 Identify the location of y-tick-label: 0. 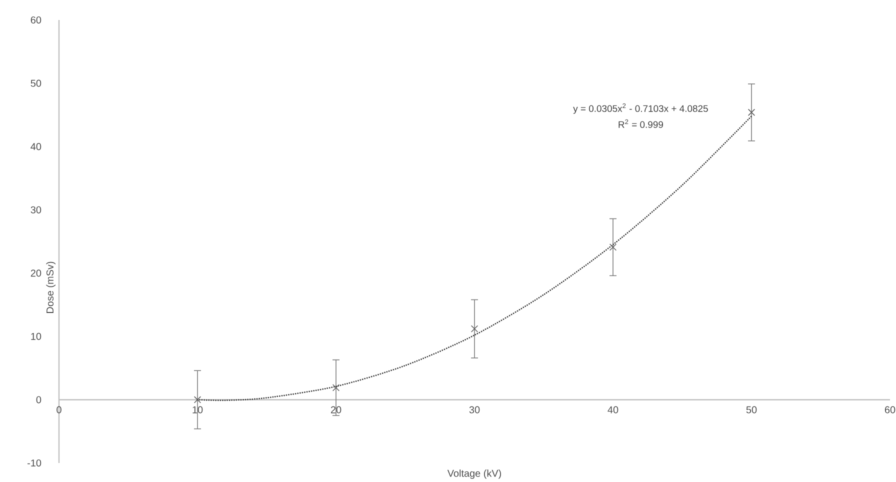
(39, 400).